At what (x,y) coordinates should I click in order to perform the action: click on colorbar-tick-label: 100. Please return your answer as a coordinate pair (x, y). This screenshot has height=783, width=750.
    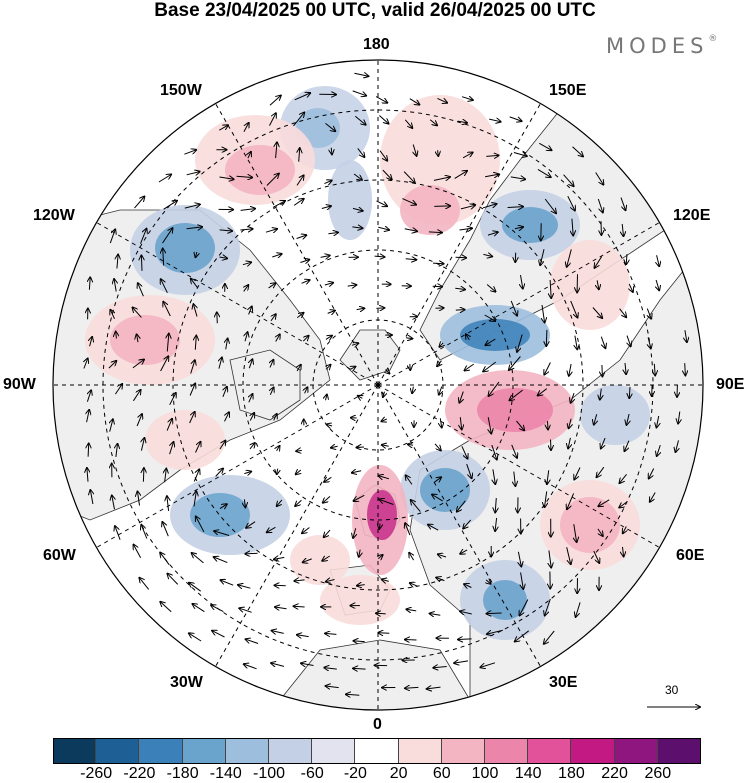
    Looking at the image, I should click on (485, 773).